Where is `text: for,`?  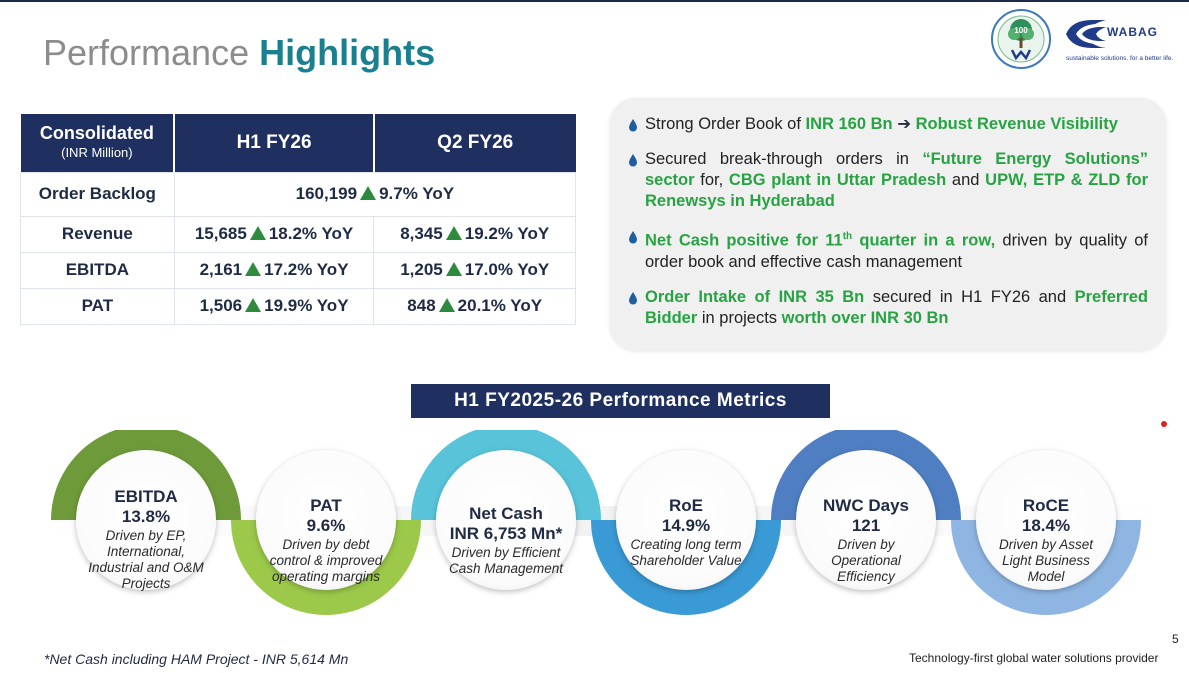 text: for, is located at coordinates (711, 180).